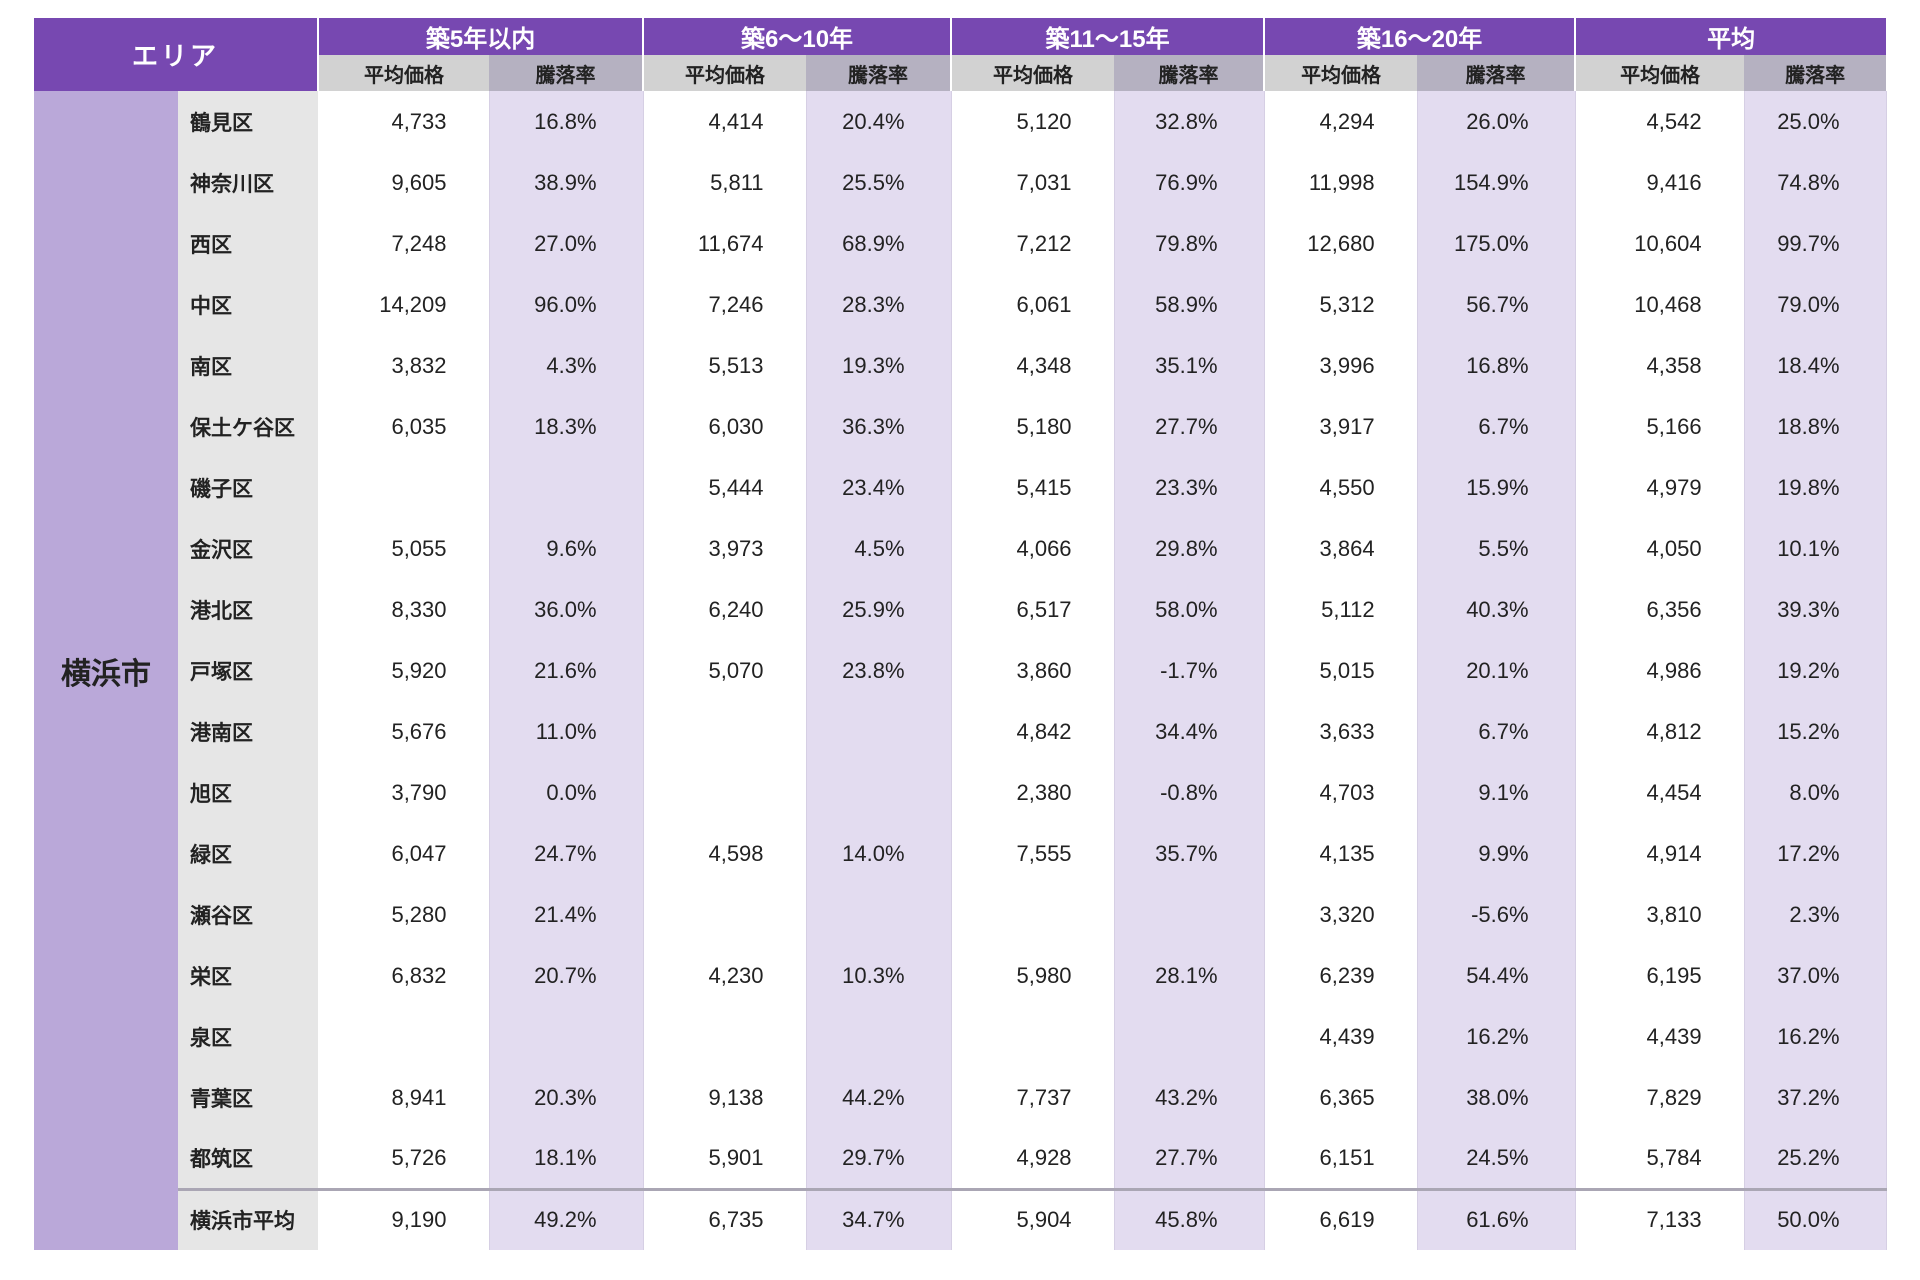 This screenshot has height=1280, width=1920. Describe the element at coordinates (1496, 609) in the screenshot. I see `rate-cell: 40.3%` at that location.